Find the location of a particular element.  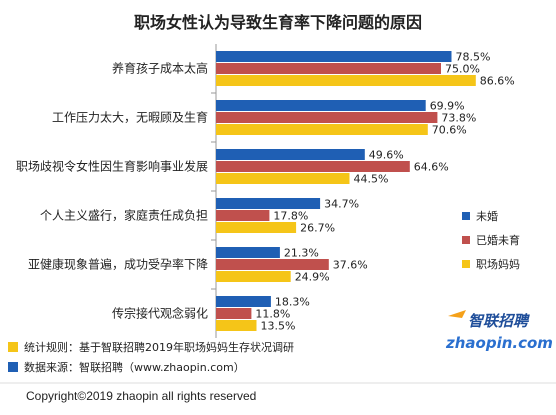

bar-value-label: 64.6% is located at coordinates (431, 167).